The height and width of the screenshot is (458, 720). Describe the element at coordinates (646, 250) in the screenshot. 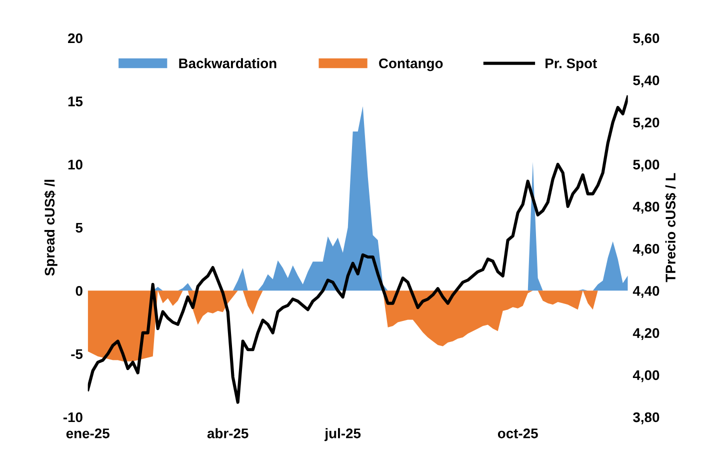

I see `y2-tick-label: 4,60` at that location.